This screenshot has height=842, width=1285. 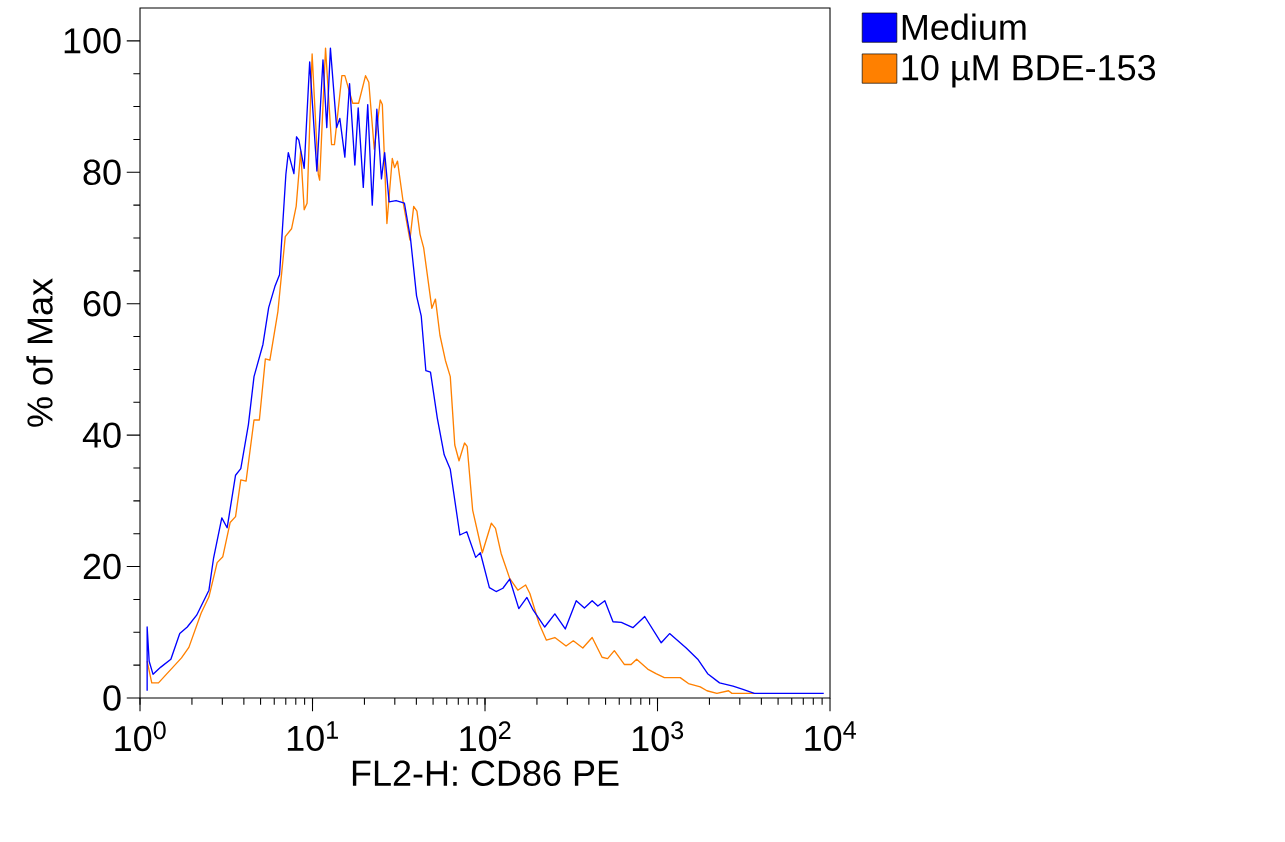 What do you see at coordinates (102, 303) in the screenshot?
I see `y-tick-label: 60` at bounding box center [102, 303].